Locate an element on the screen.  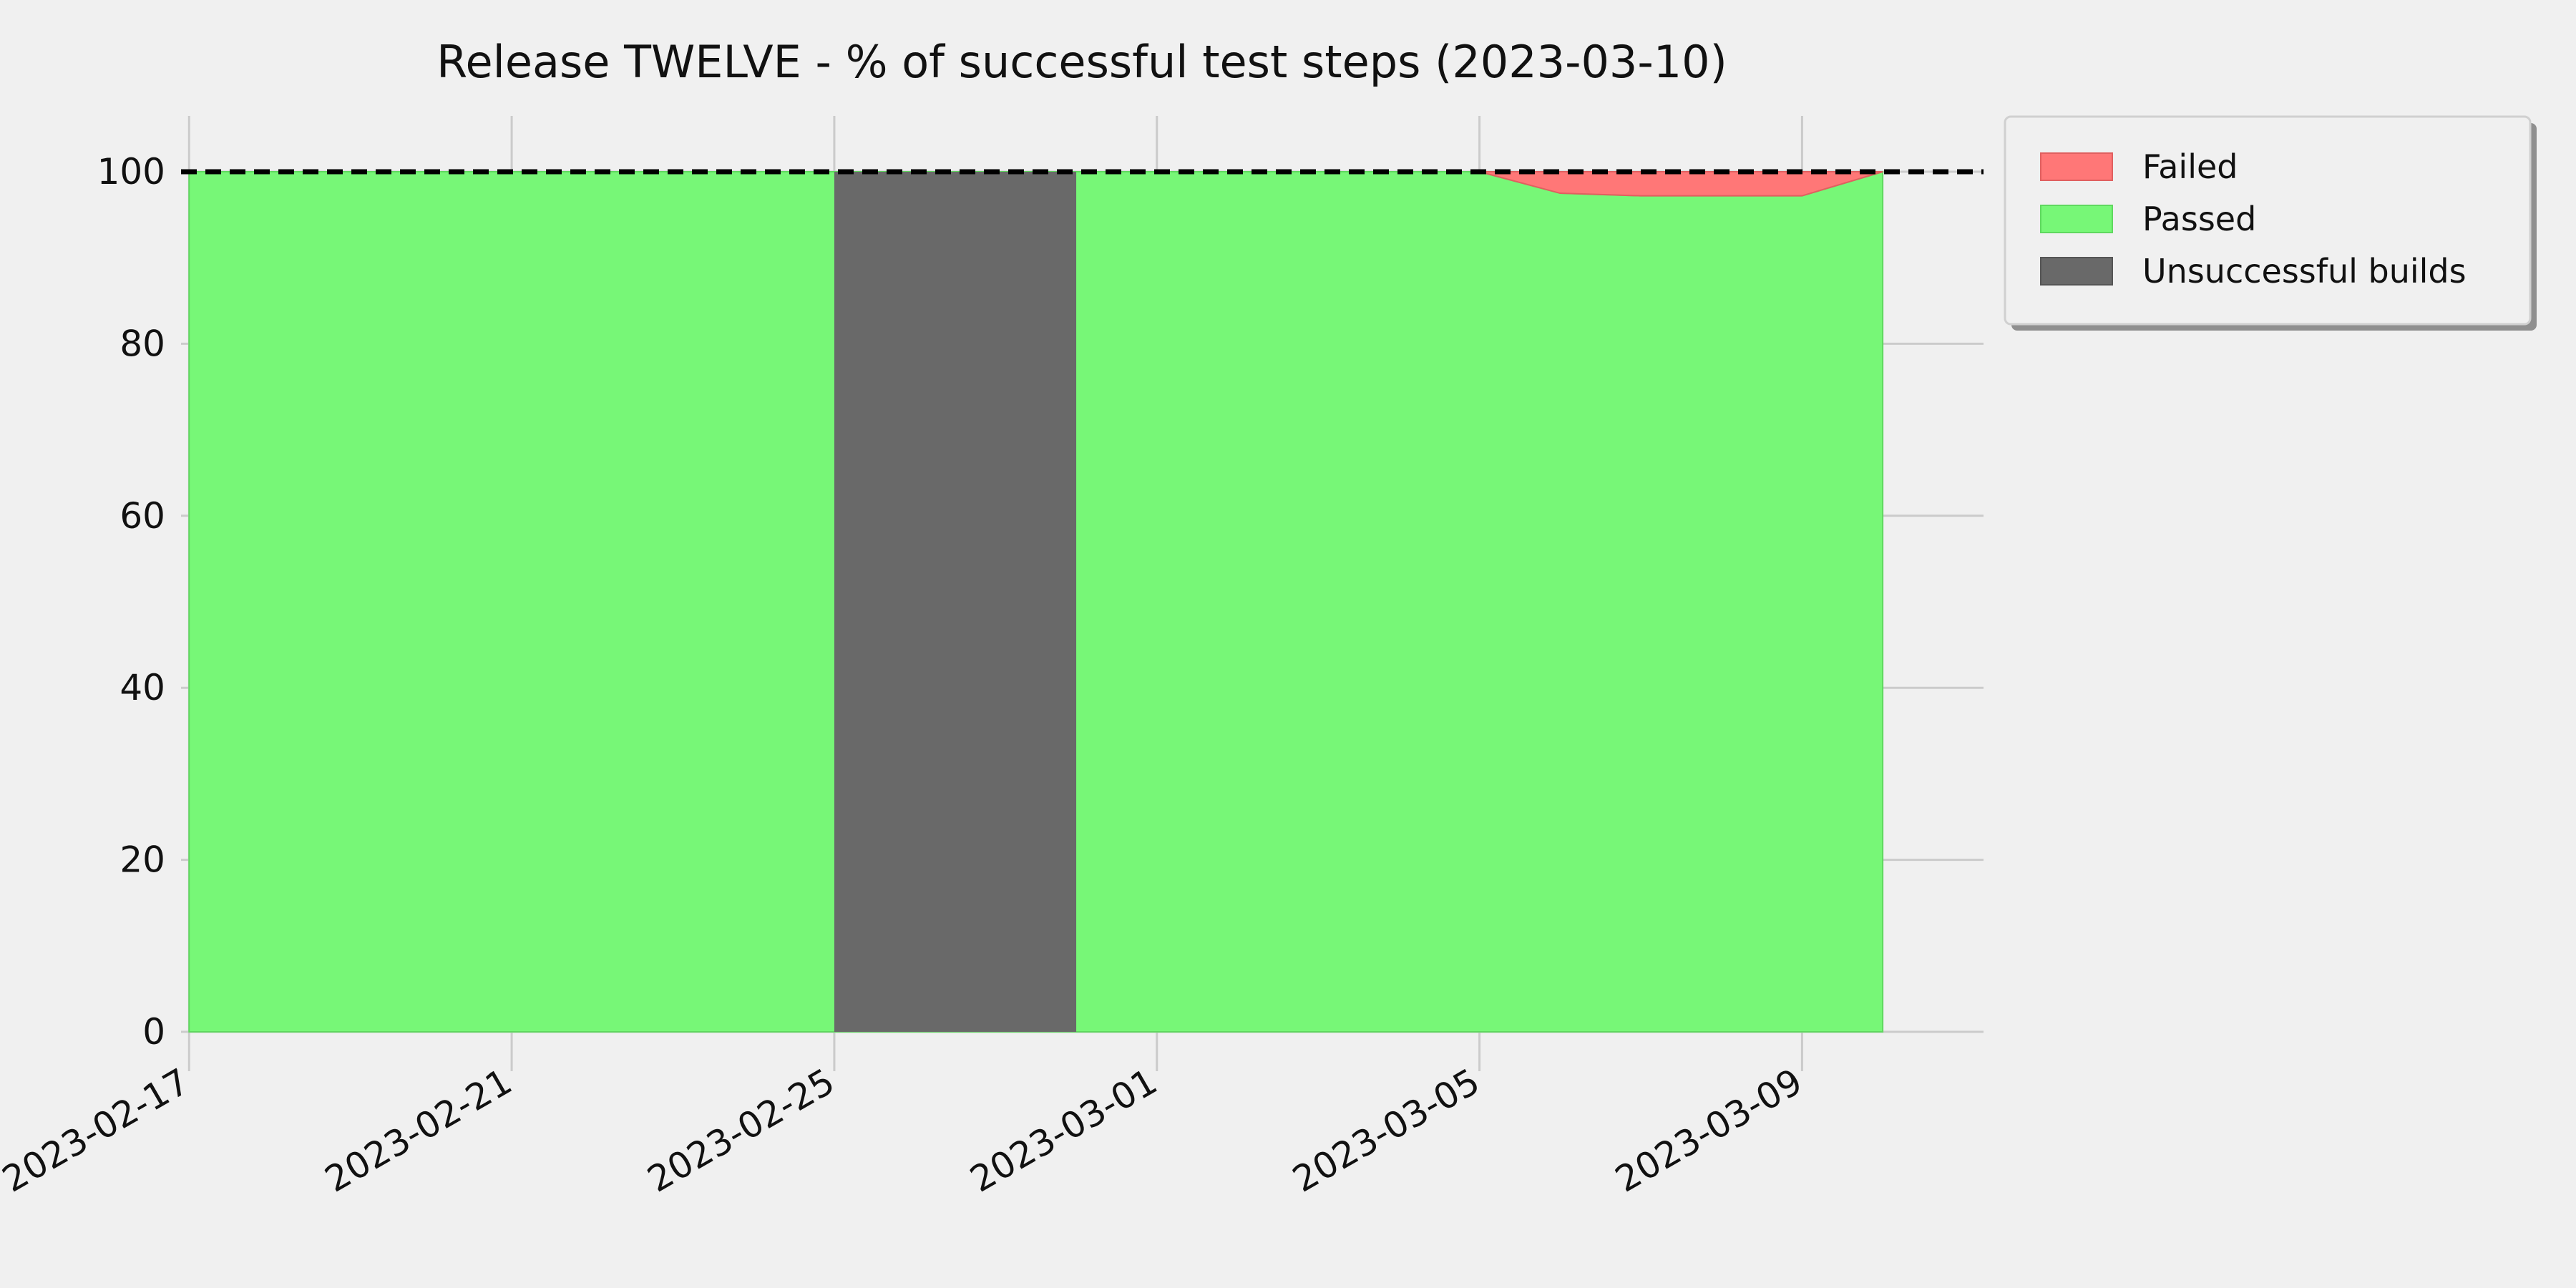
legend-label: Failed is located at coordinates (2190, 166).